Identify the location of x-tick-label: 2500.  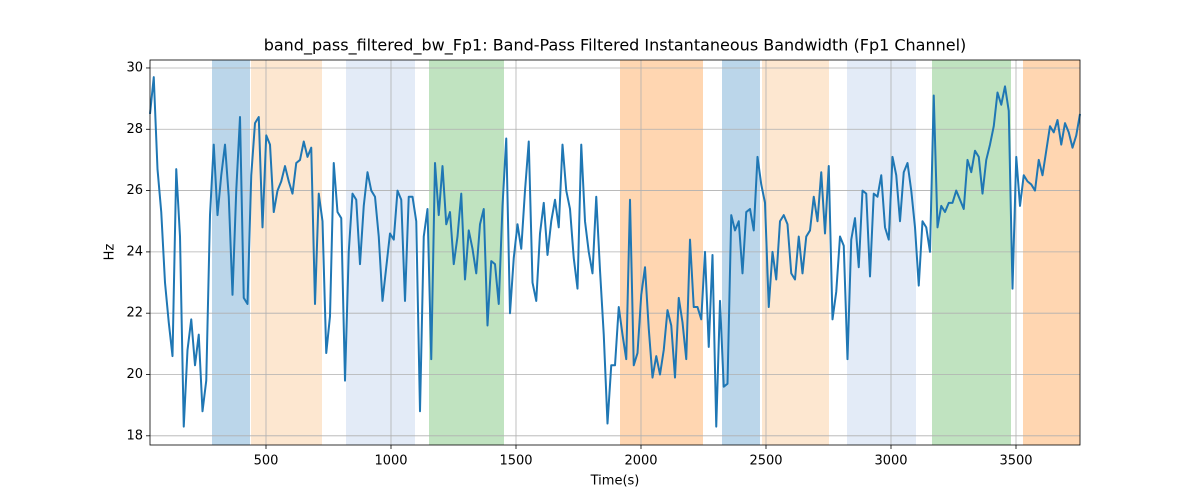
(765, 461).